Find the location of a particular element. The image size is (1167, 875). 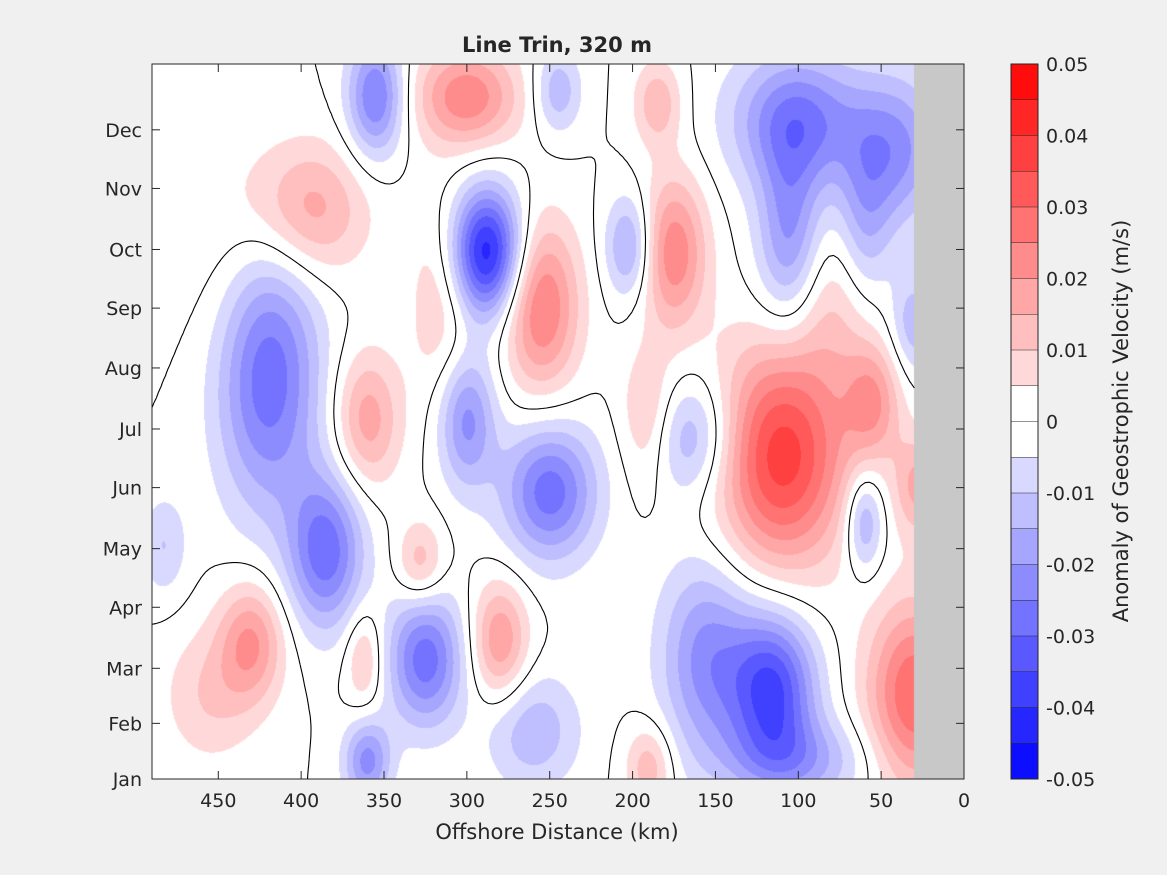

x-tick-label: 100 is located at coordinates (798, 801).